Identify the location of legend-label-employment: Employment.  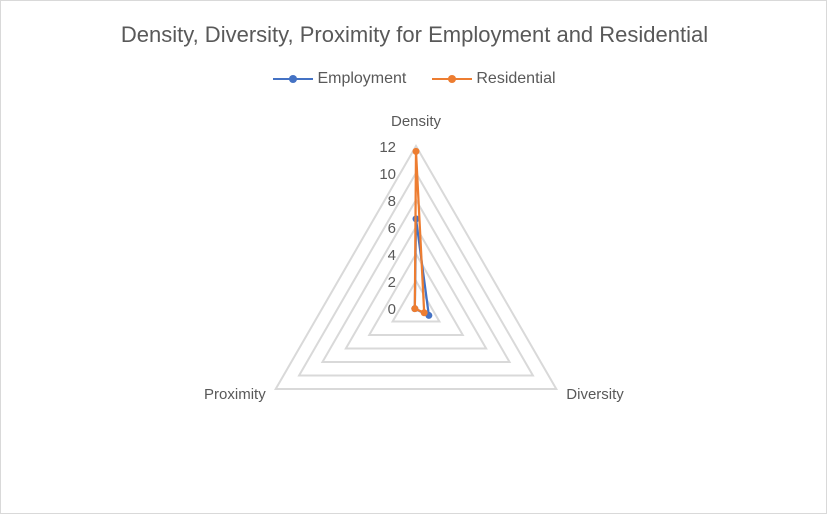
(362, 78).